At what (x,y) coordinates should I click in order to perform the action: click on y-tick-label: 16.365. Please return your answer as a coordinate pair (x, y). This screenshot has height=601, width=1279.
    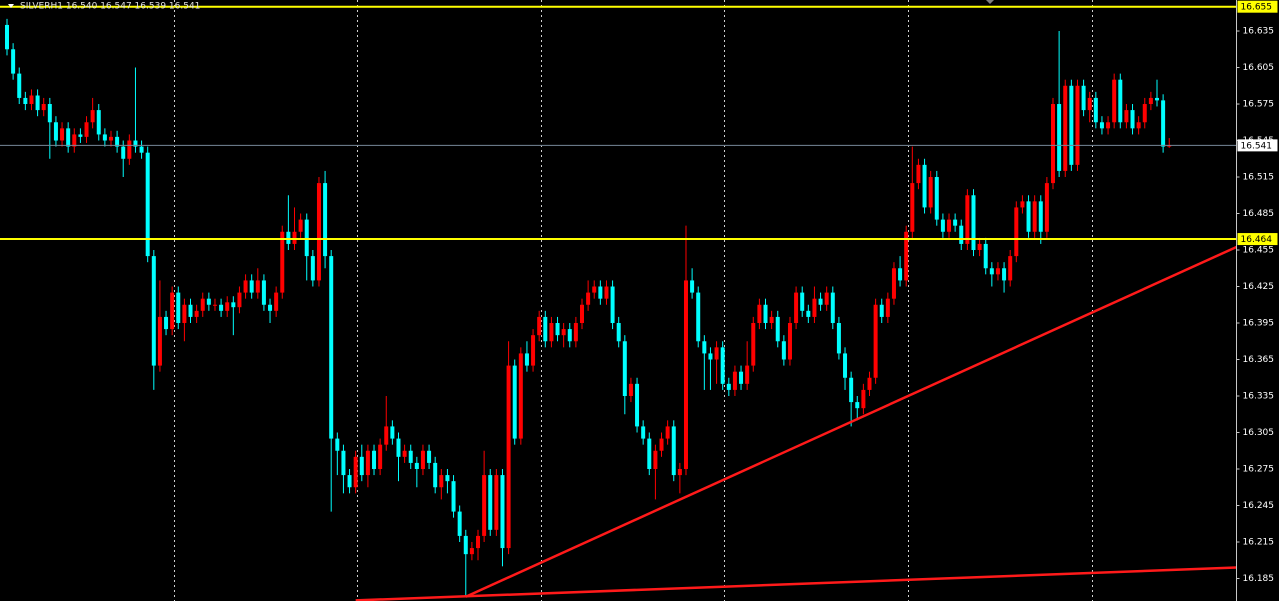
    Looking at the image, I should click on (1259, 360).